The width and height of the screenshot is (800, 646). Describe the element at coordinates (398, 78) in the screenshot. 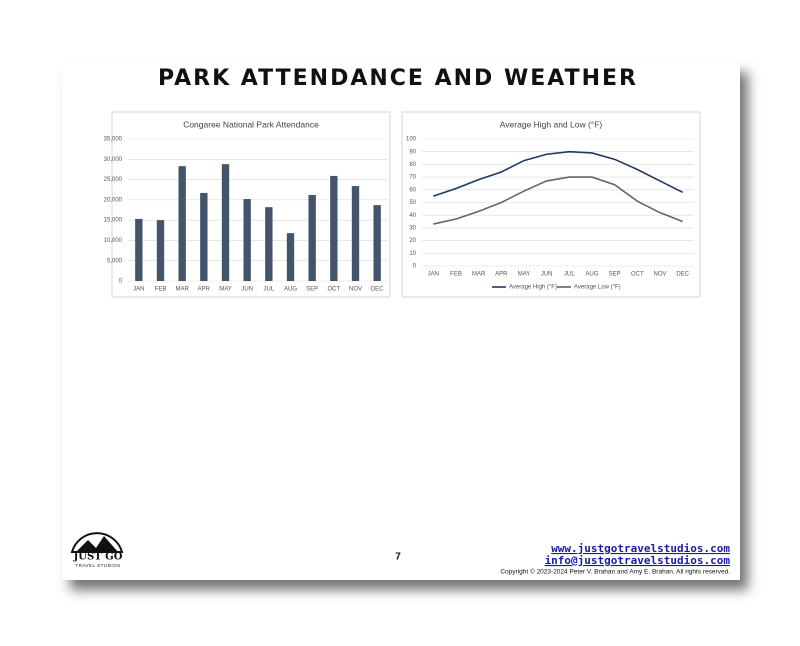

I see `page-title: PARK ATTENDANCE AND WEATHER` at that location.